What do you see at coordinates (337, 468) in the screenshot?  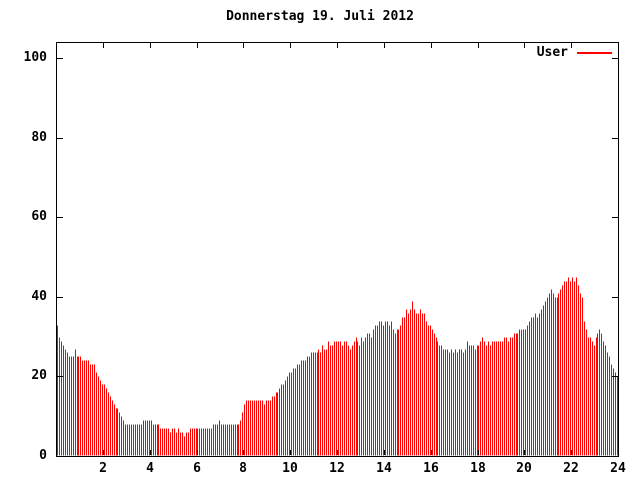 I see `x-tick-label: 12` at bounding box center [337, 468].